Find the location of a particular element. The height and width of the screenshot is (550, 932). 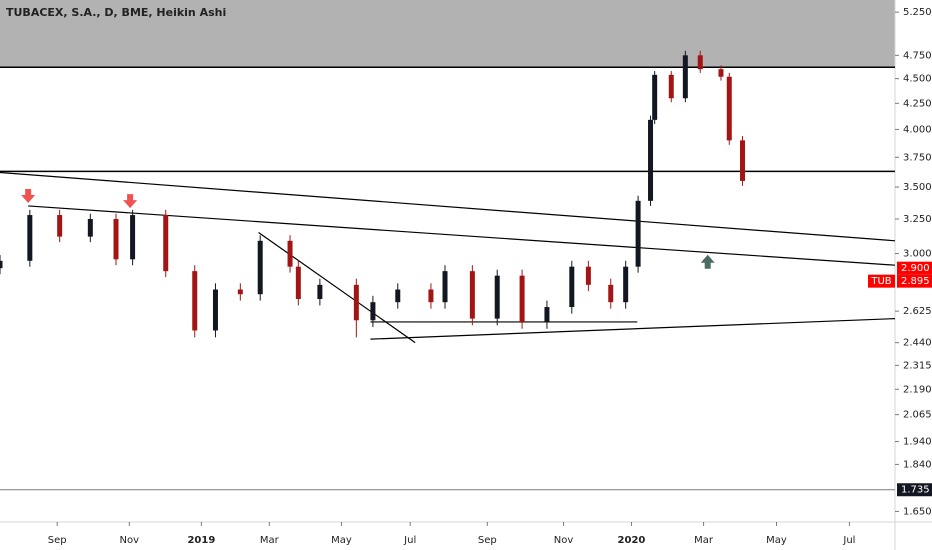

y-tick-label: 3.750 is located at coordinates (917, 157).